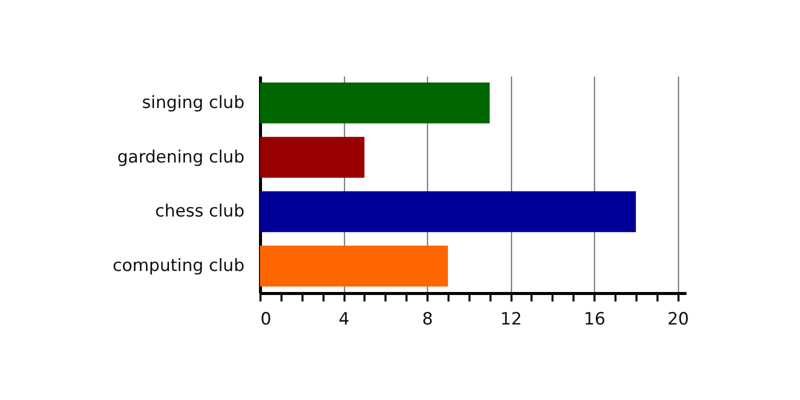  Describe the element at coordinates (180, 157) in the screenshot. I see `y-tick-label: gardening club` at that location.